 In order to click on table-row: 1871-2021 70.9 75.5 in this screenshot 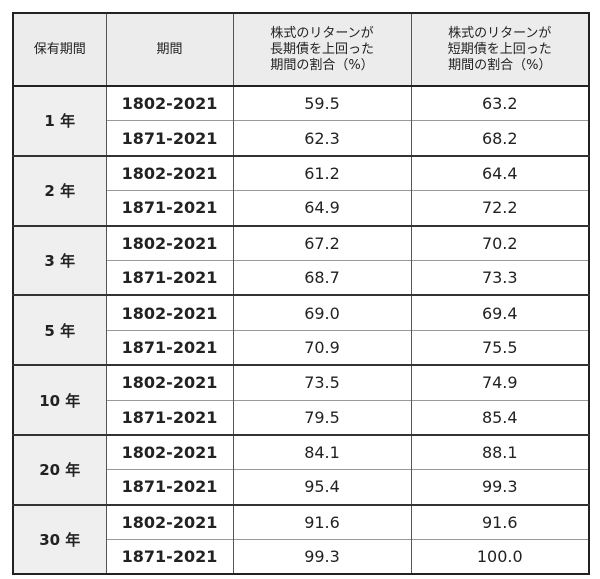, I will do `click(301, 347)`.